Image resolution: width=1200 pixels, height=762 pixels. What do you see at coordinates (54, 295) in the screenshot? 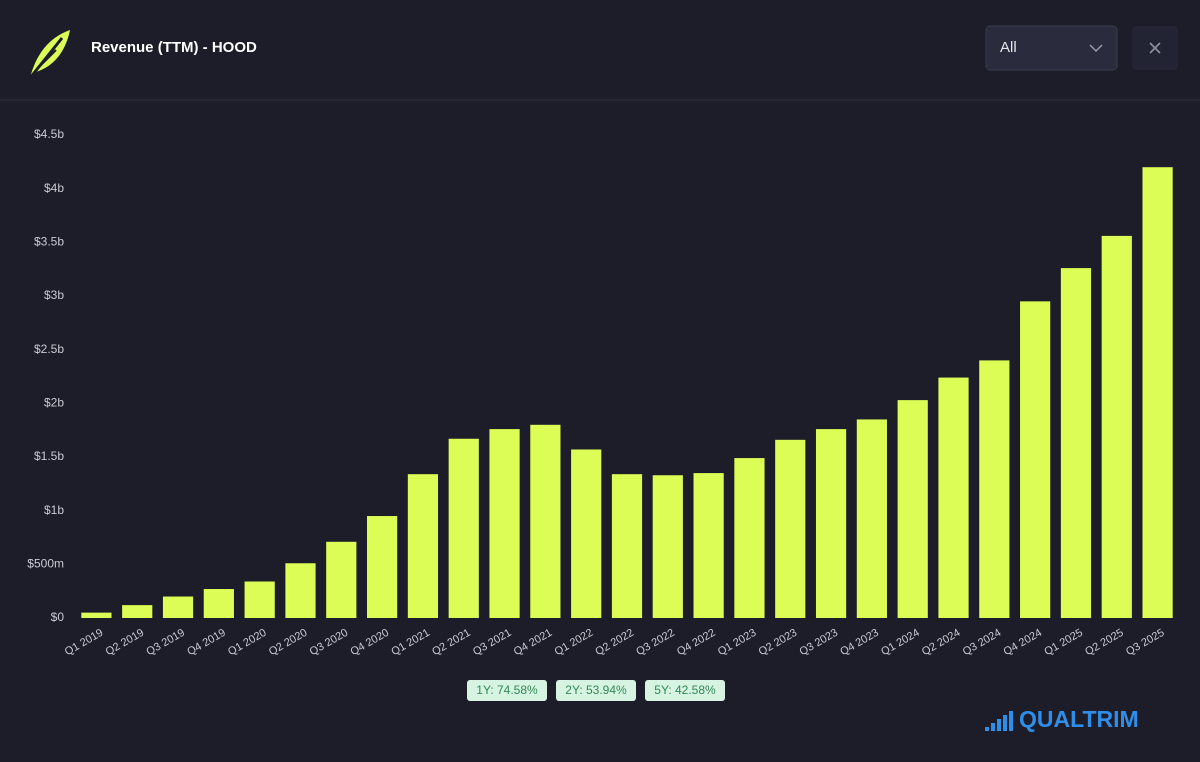
I see `y-tick-label: $3b` at bounding box center [54, 295].